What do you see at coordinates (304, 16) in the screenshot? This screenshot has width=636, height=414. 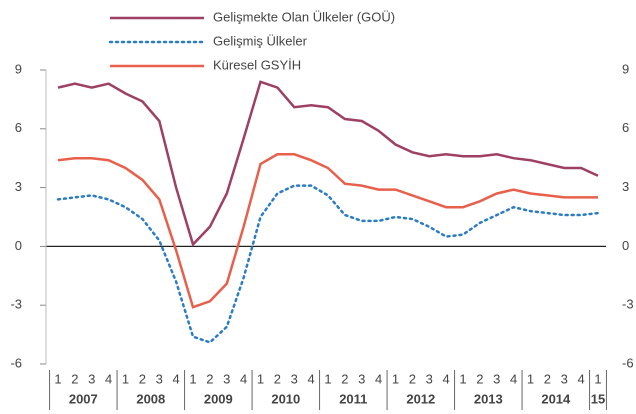 I see `legend-label: Gelişmekte Olan Ülkeler (GOÜ)` at bounding box center [304, 16].